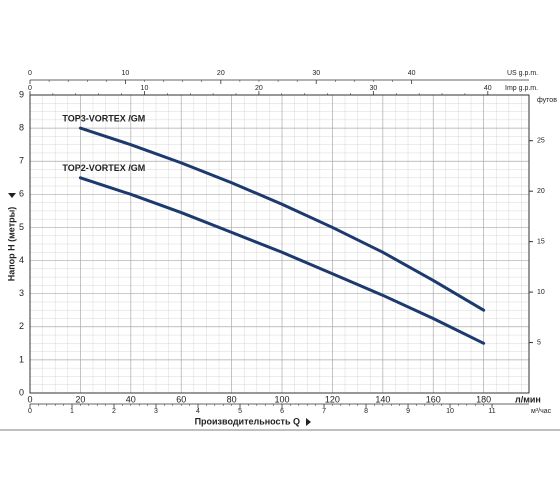 This screenshot has height=504, width=560. I want to click on x-tick-label: 40, so click(131, 399).